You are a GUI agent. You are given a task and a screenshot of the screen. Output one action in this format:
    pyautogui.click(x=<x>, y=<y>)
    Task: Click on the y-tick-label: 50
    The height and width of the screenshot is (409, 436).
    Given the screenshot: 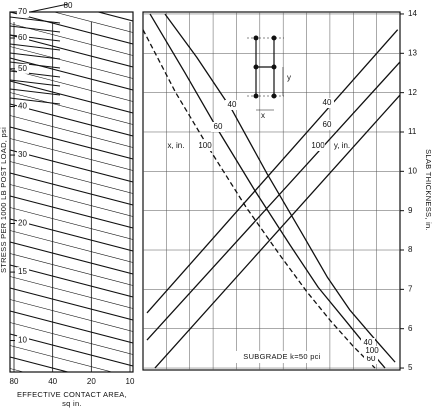 What is the action you would take?
    pyautogui.click(x=22, y=68)
    